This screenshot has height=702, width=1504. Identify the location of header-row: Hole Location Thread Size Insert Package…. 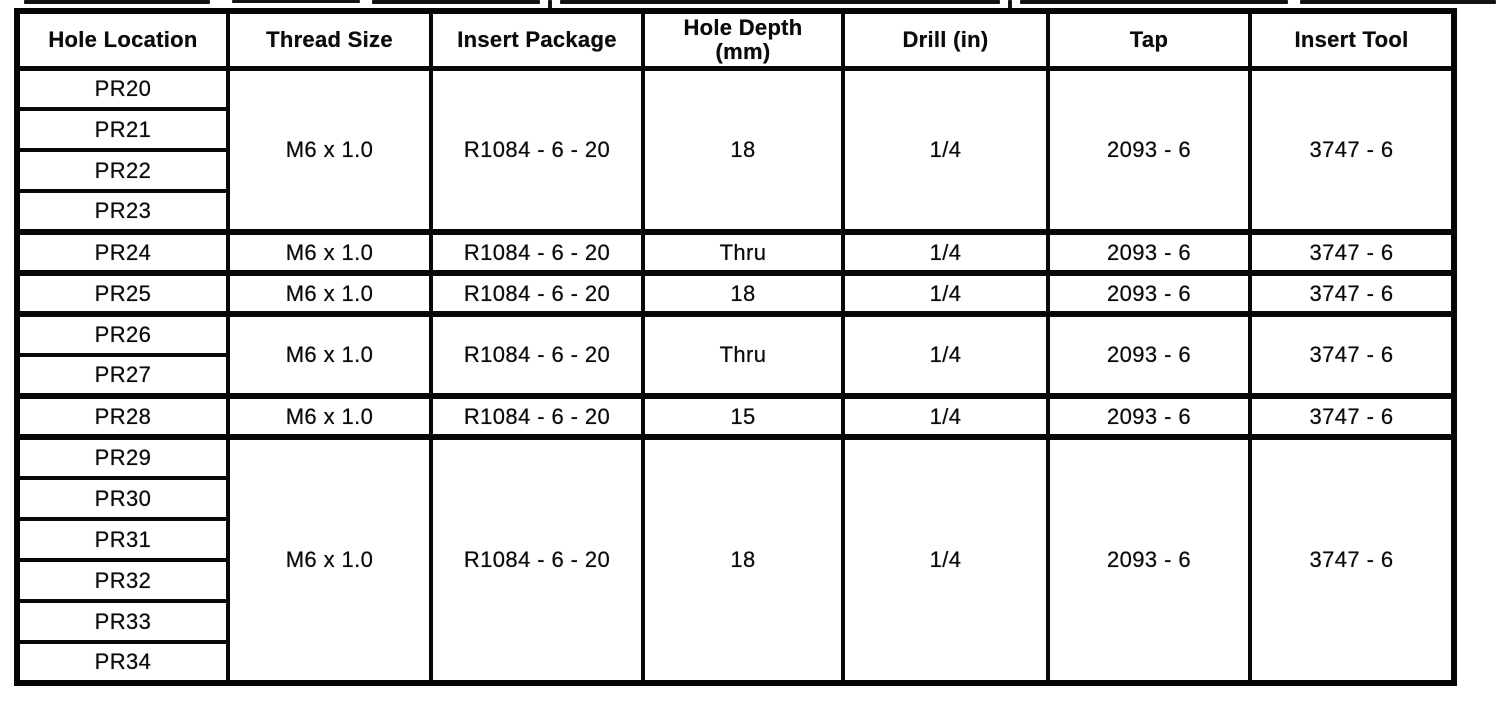
(735, 40).